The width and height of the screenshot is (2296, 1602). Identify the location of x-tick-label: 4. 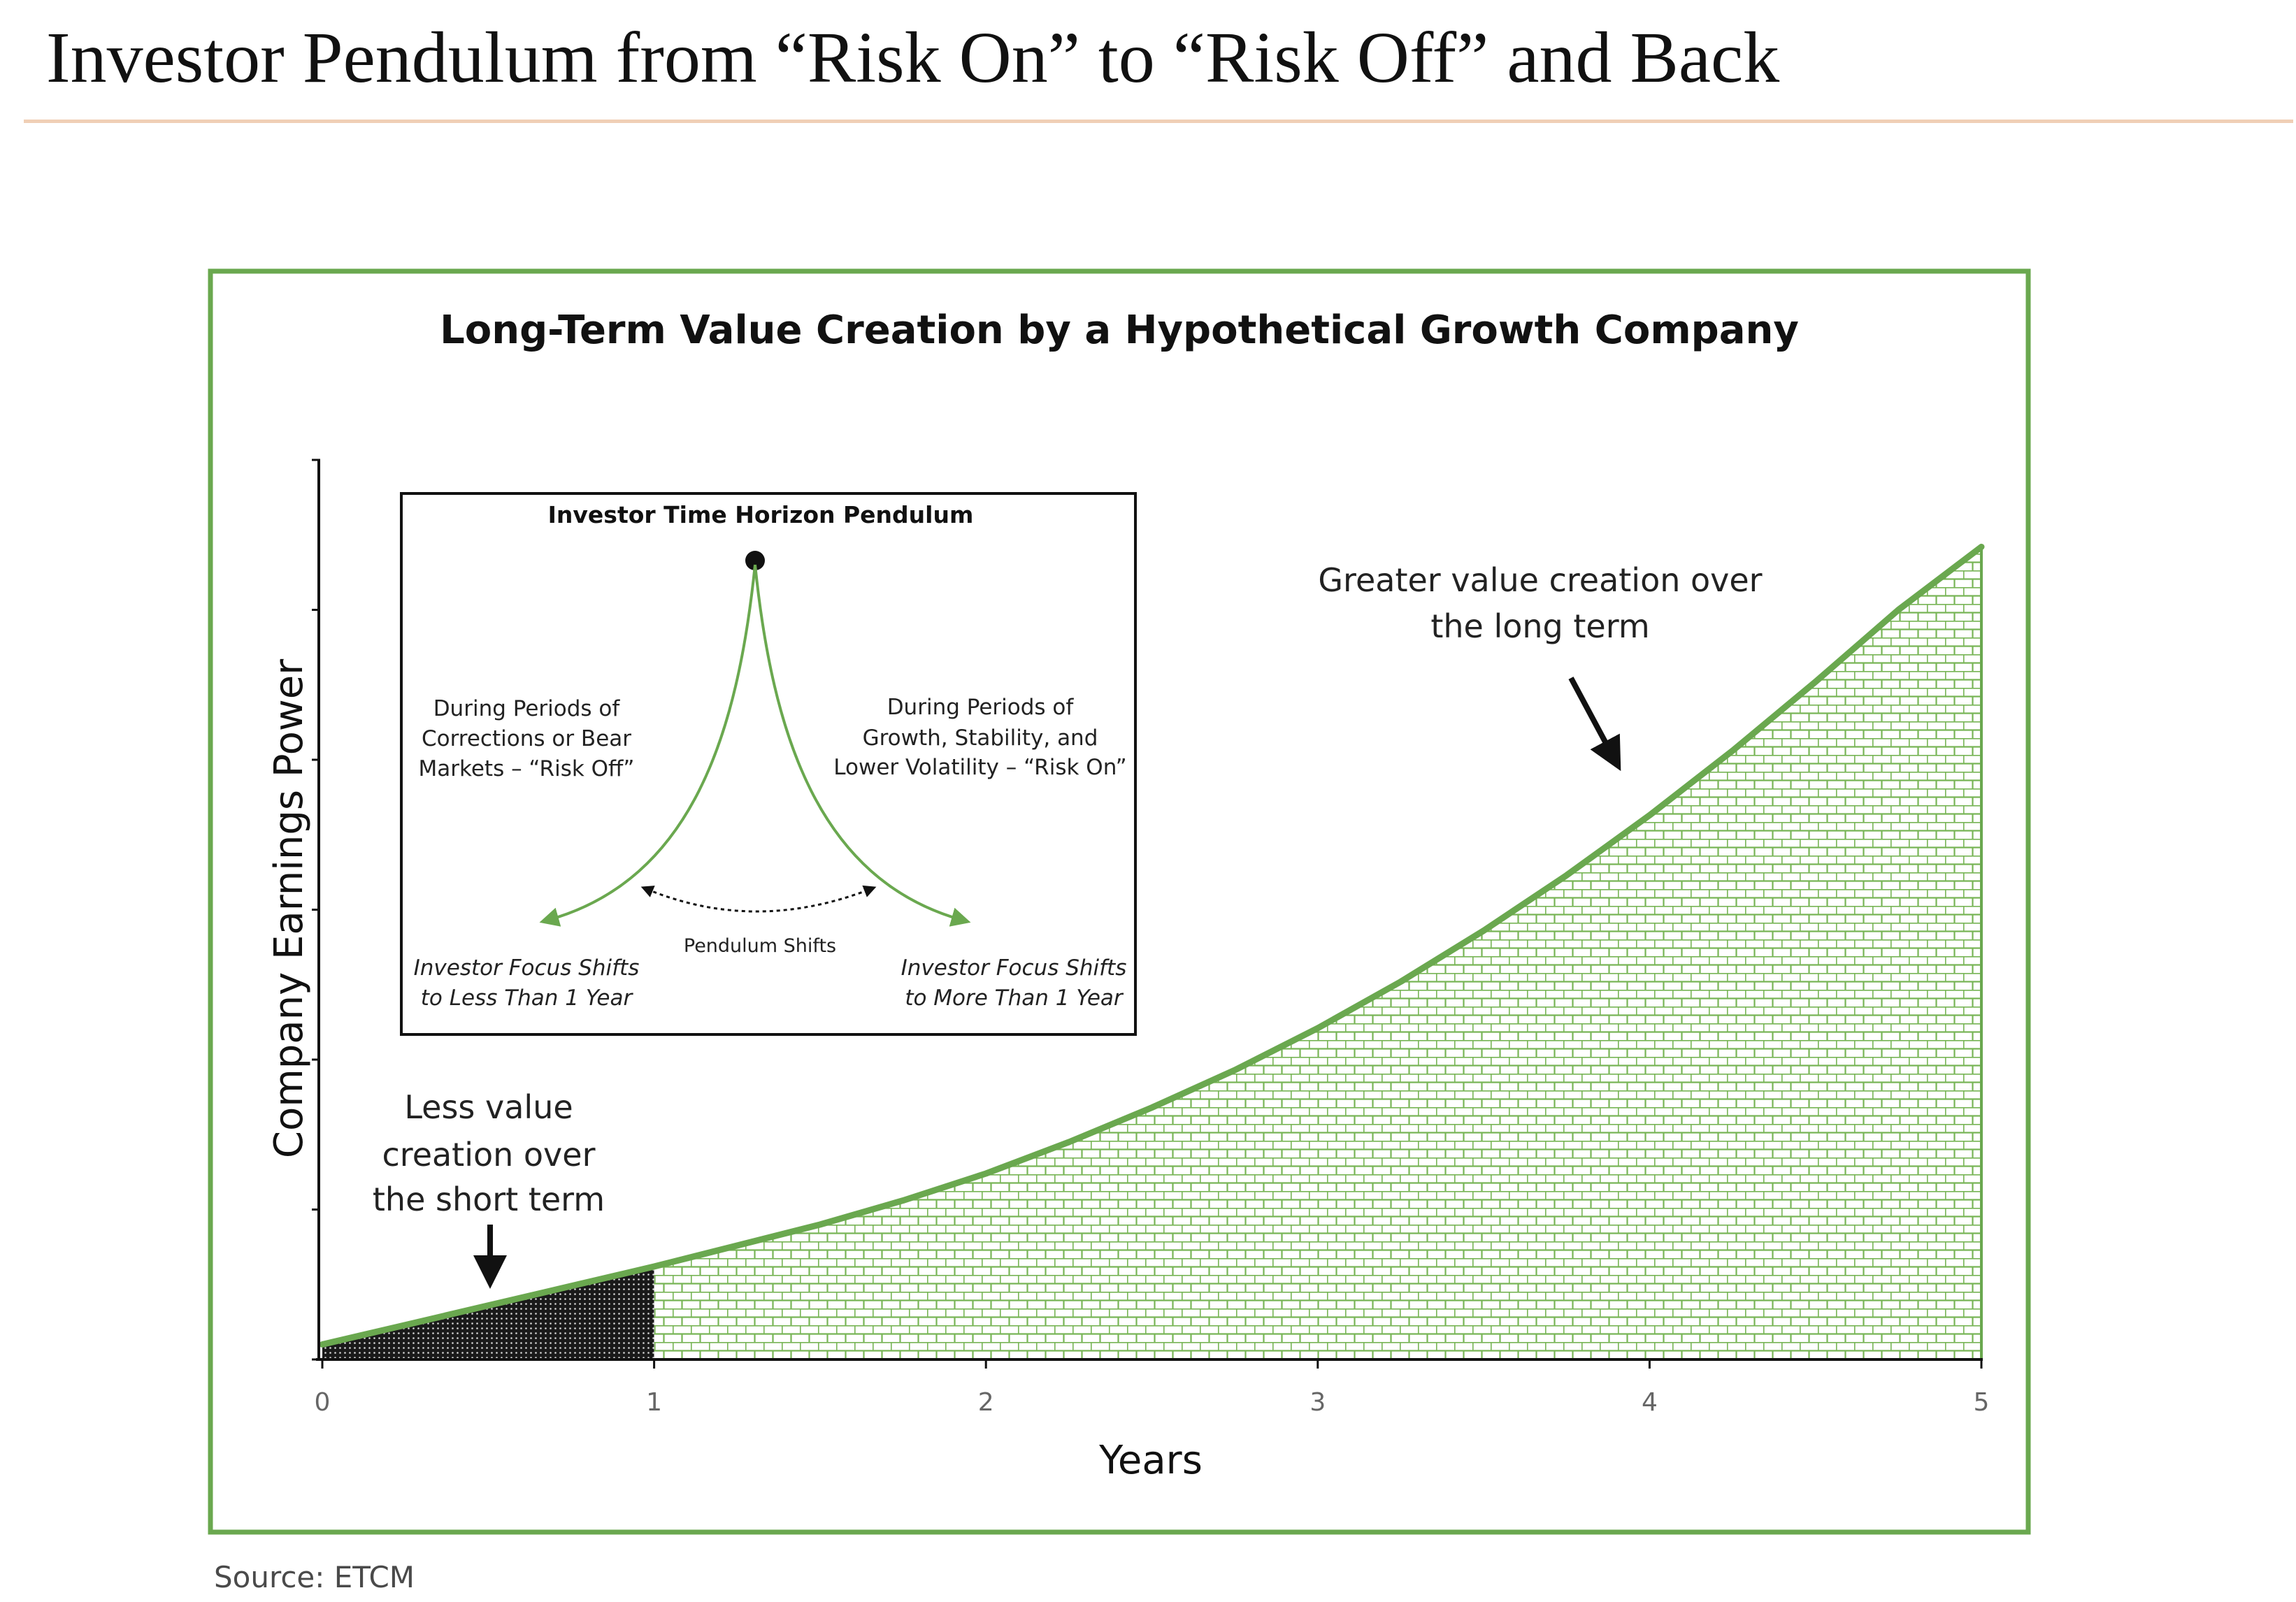
(1650, 1402).